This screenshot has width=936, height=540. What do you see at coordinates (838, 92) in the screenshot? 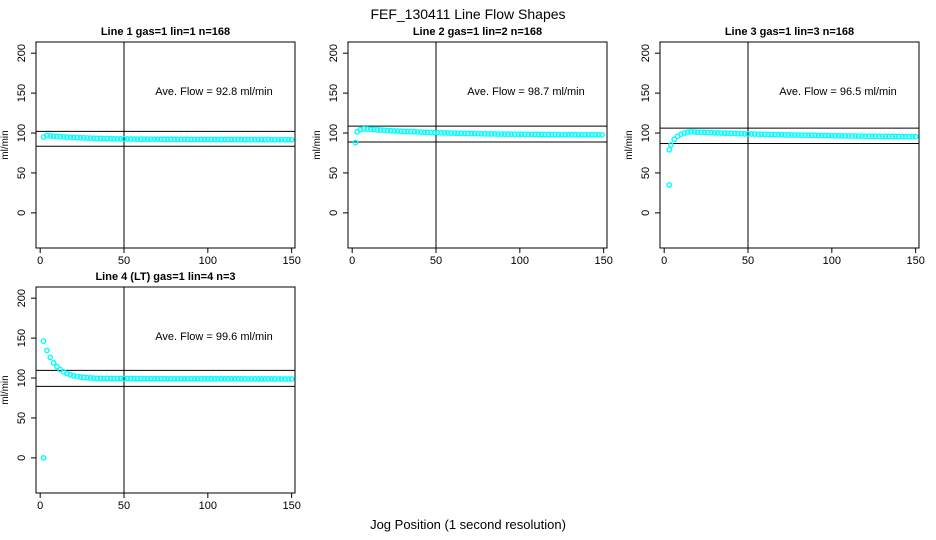
I see `ave-flow-annotation-line-3: Ave. Flow = 96.5 ml/min` at bounding box center [838, 92].